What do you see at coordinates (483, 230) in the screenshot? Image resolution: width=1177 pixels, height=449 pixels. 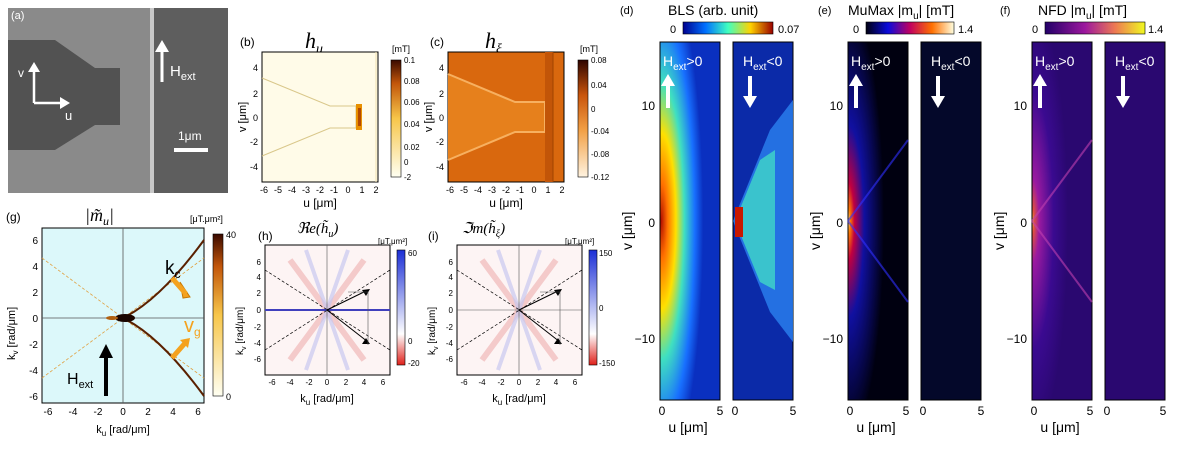 I see `panel-title: ℑm(h̃ξ)` at bounding box center [483, 230].